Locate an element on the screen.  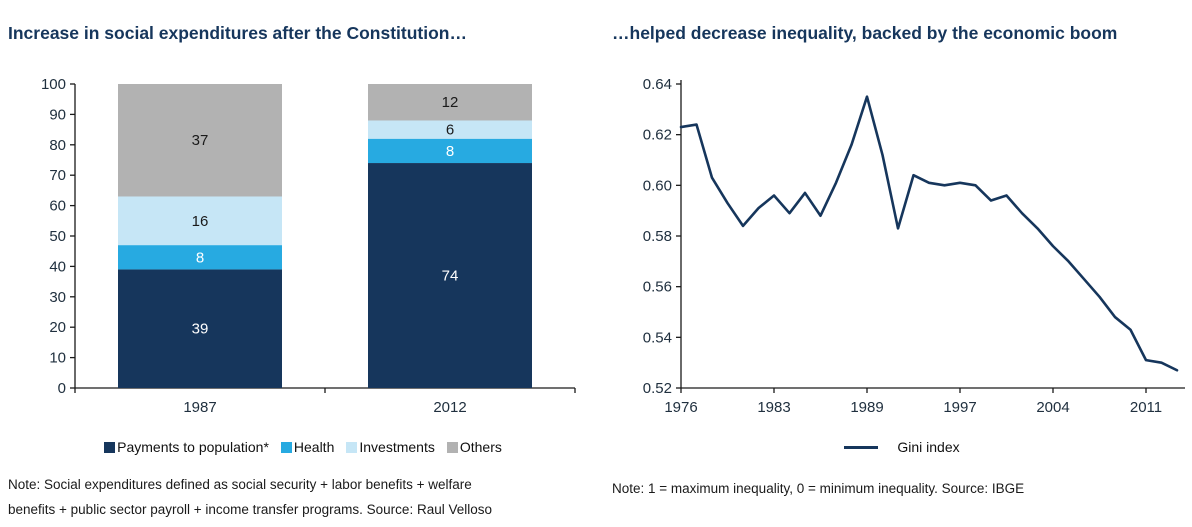
svg-text: 50 is located at coordinates (57, 236).